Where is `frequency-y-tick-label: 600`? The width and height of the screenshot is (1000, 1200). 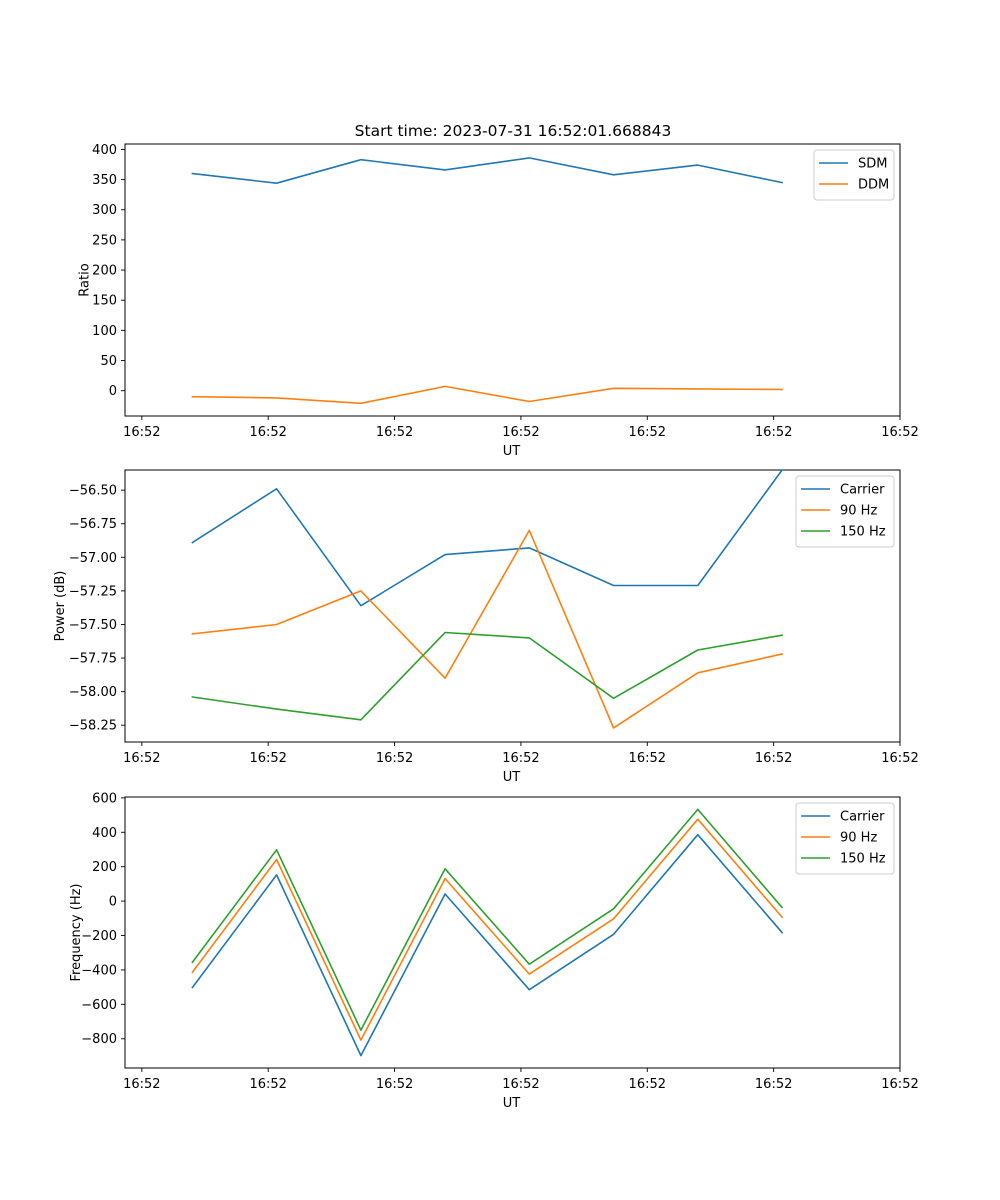
frequency-y-tick-label: 600 is located at coordinates (104, 798).